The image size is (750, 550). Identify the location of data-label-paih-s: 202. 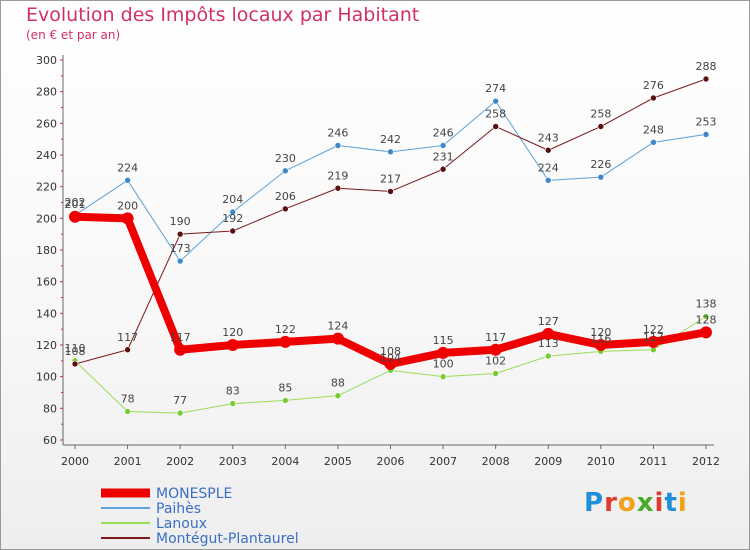
(75, 202).